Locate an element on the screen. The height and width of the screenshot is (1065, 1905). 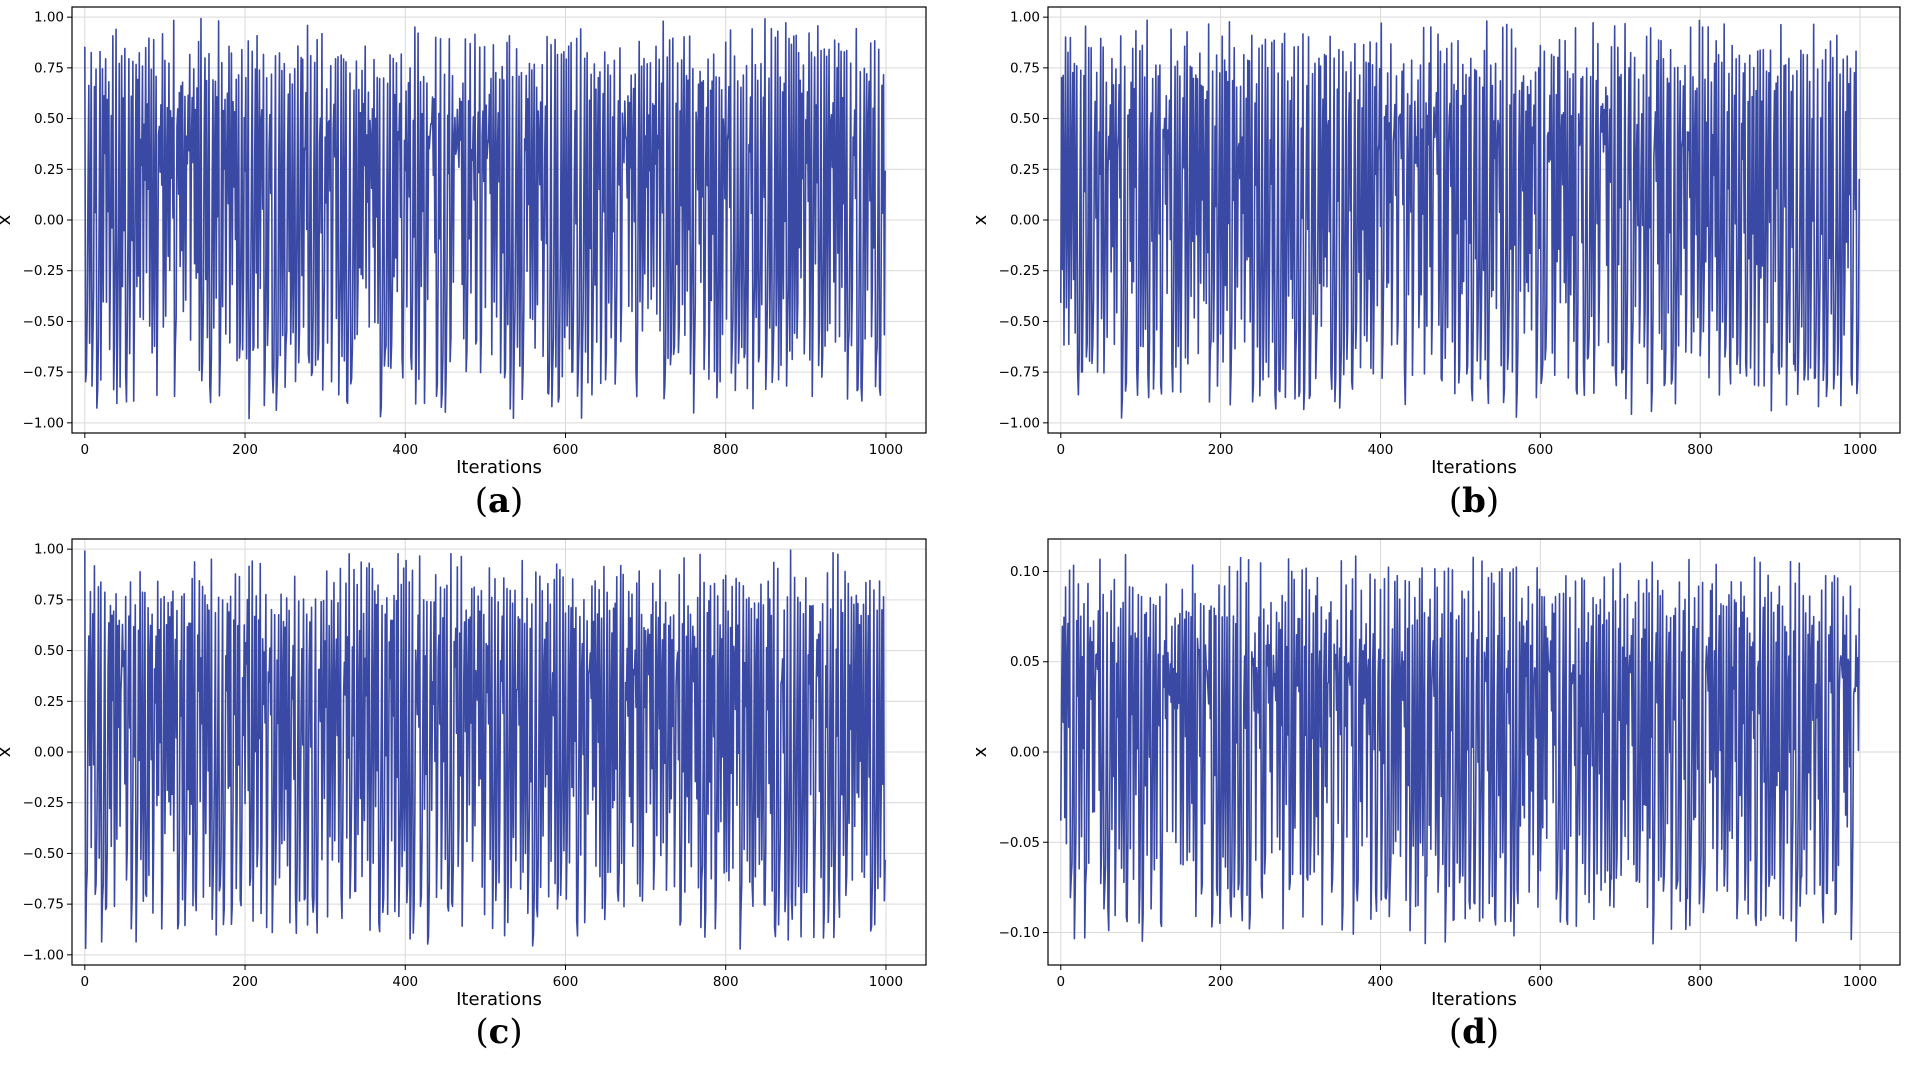
panel-label: (a) is located at coordinates (499, 501).